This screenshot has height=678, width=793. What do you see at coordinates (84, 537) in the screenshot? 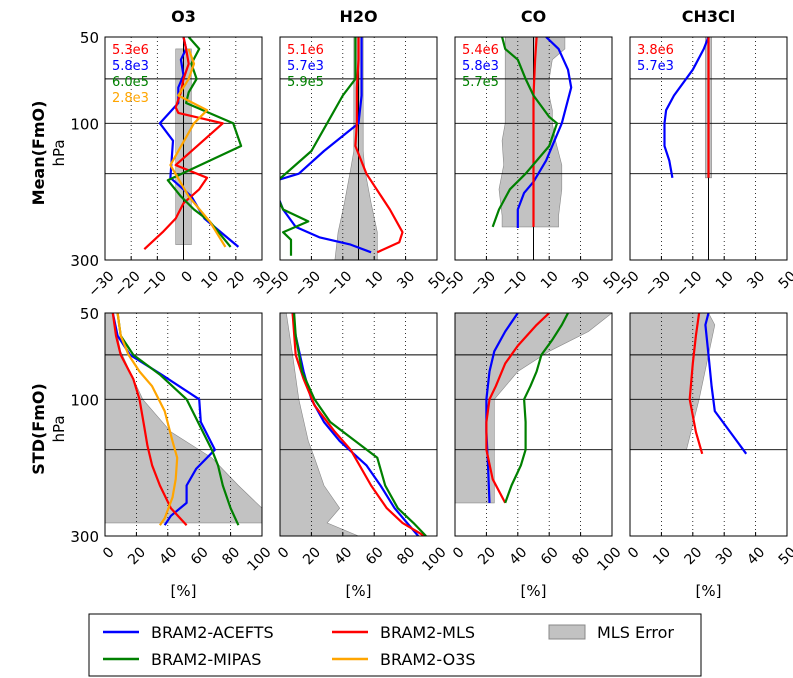
I see `y-tick-label: 300` at bounding box center [84, 537].